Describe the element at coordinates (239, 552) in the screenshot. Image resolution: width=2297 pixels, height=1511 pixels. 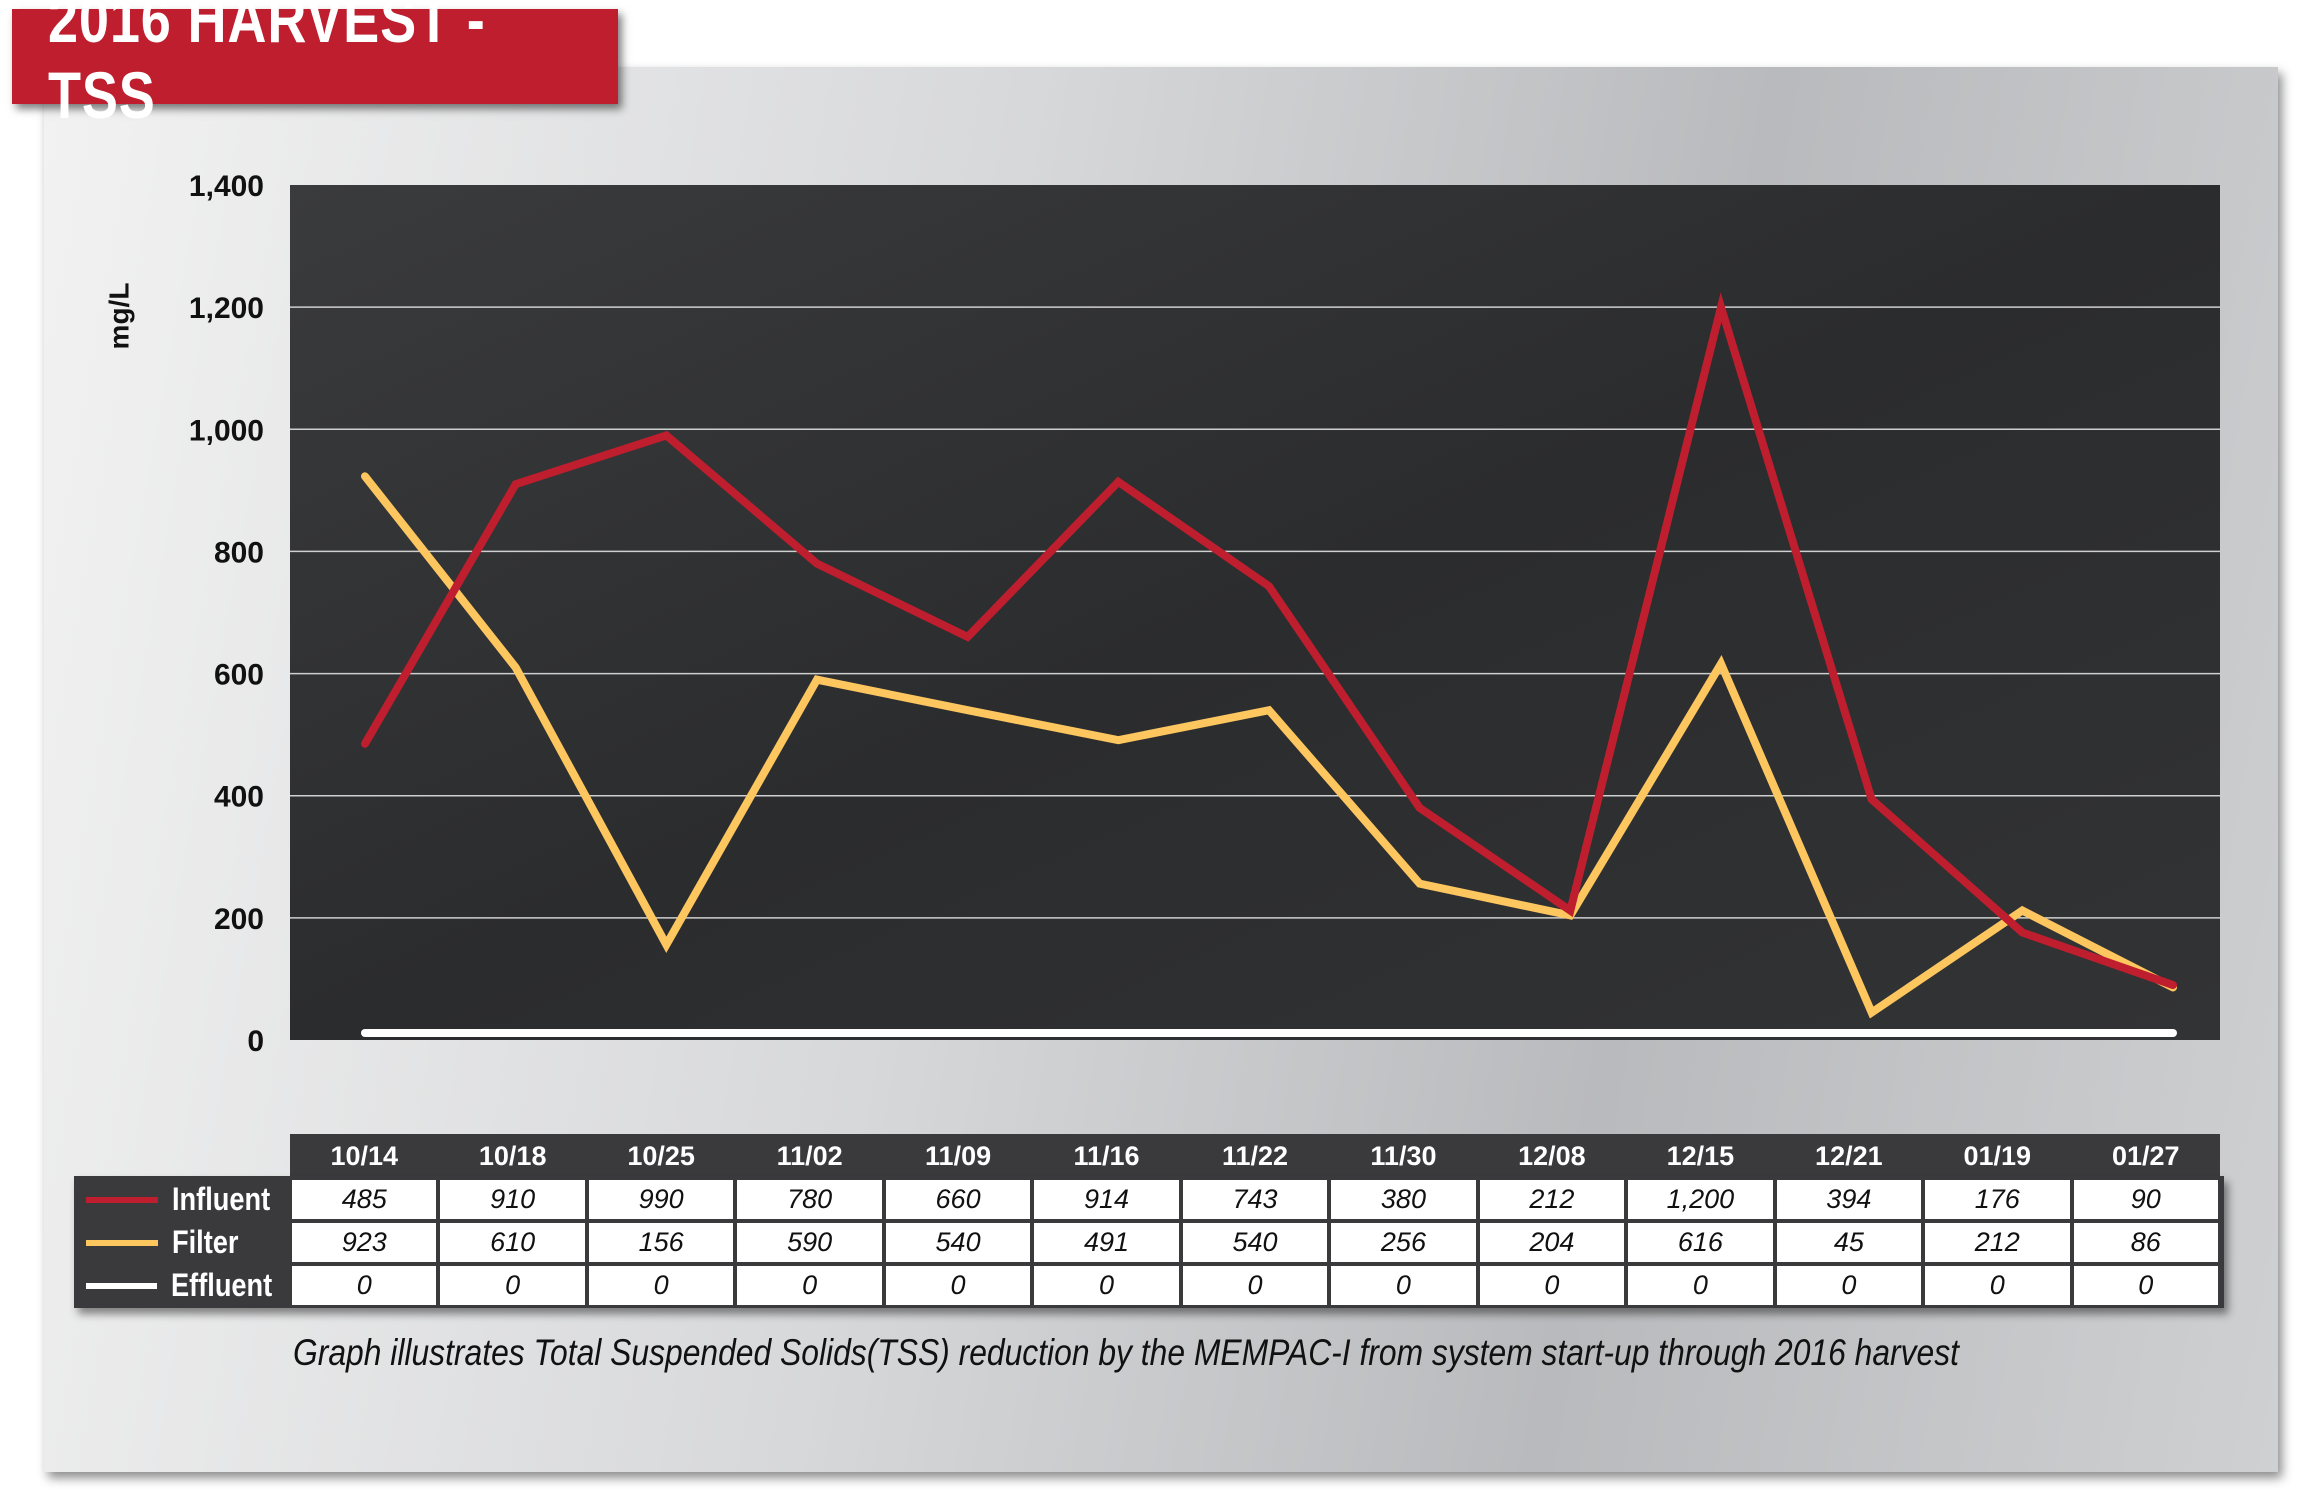
I see `y-tick-label: 800` at that location.